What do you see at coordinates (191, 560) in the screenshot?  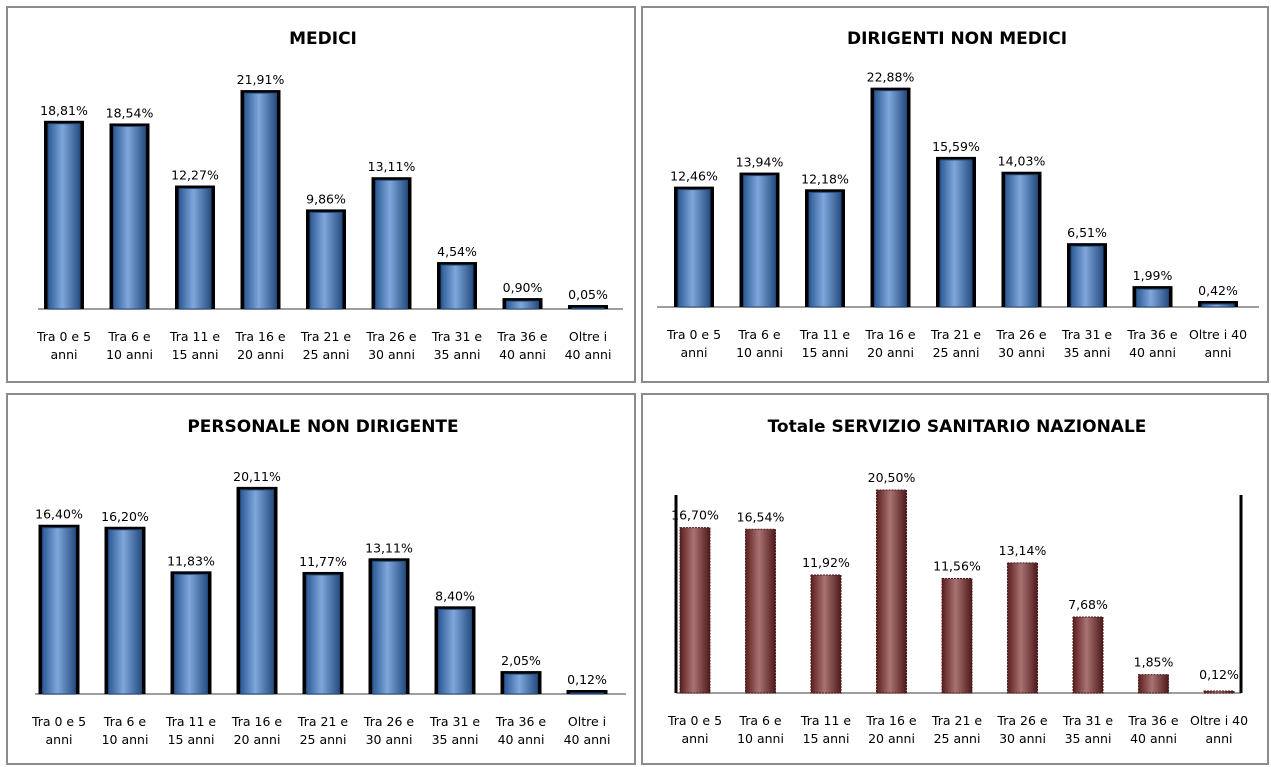 I see `data-label: 11,83%` at bounding box center [191, 560].